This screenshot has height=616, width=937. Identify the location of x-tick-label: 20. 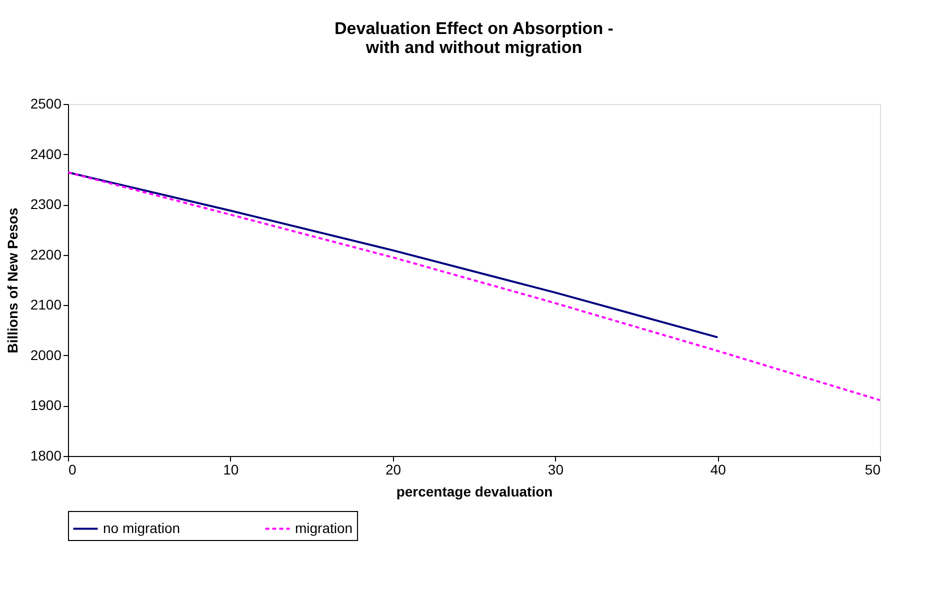
(394, 470).